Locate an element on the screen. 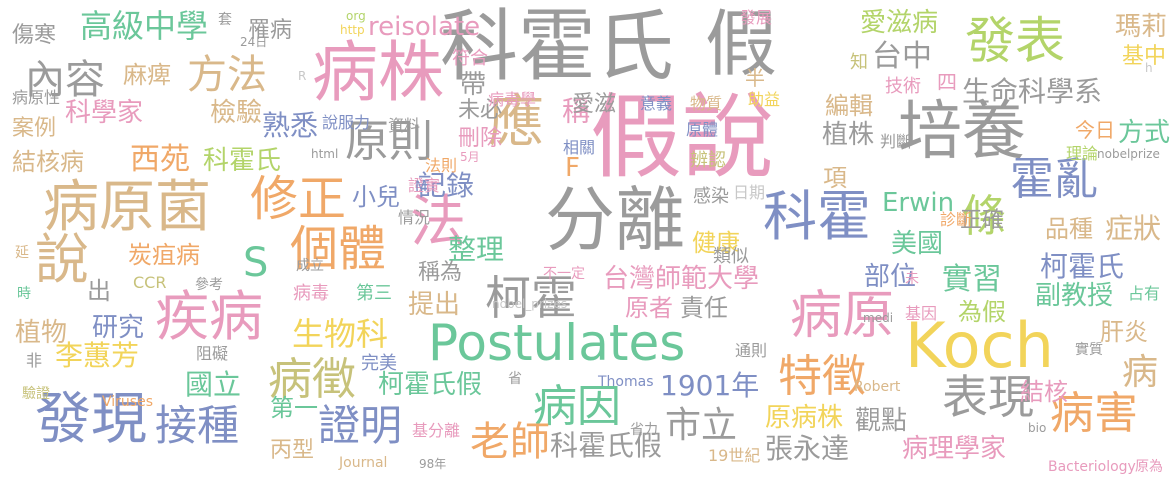 Image resolution: width=1175 pixels, height=482 pixels. cloud-word: 套 is located at coordinates (225, 20).